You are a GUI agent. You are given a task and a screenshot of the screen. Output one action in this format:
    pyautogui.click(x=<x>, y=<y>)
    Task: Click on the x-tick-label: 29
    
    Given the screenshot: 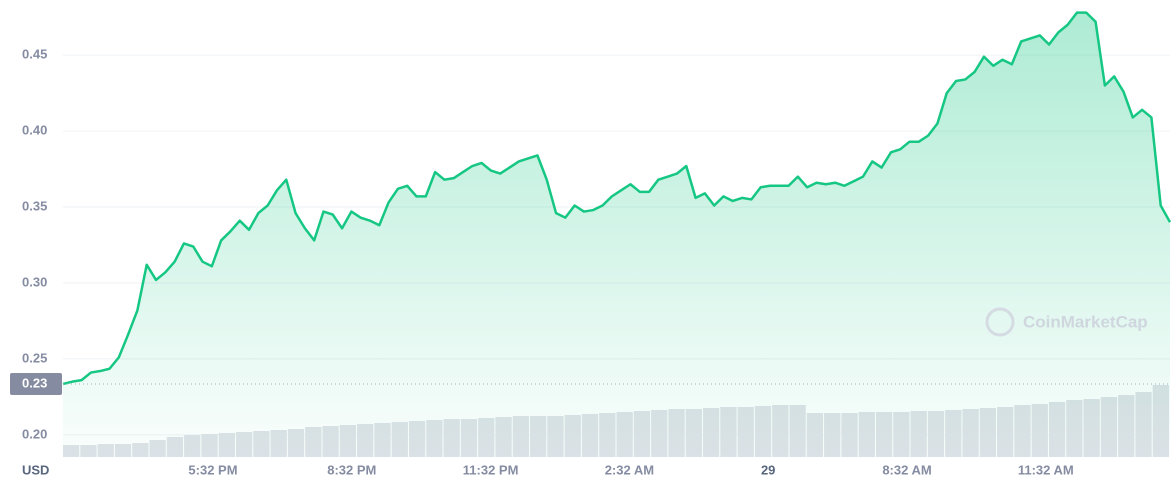 What is the action you would take?
    pyautogui.click(x=768, y=469)
    